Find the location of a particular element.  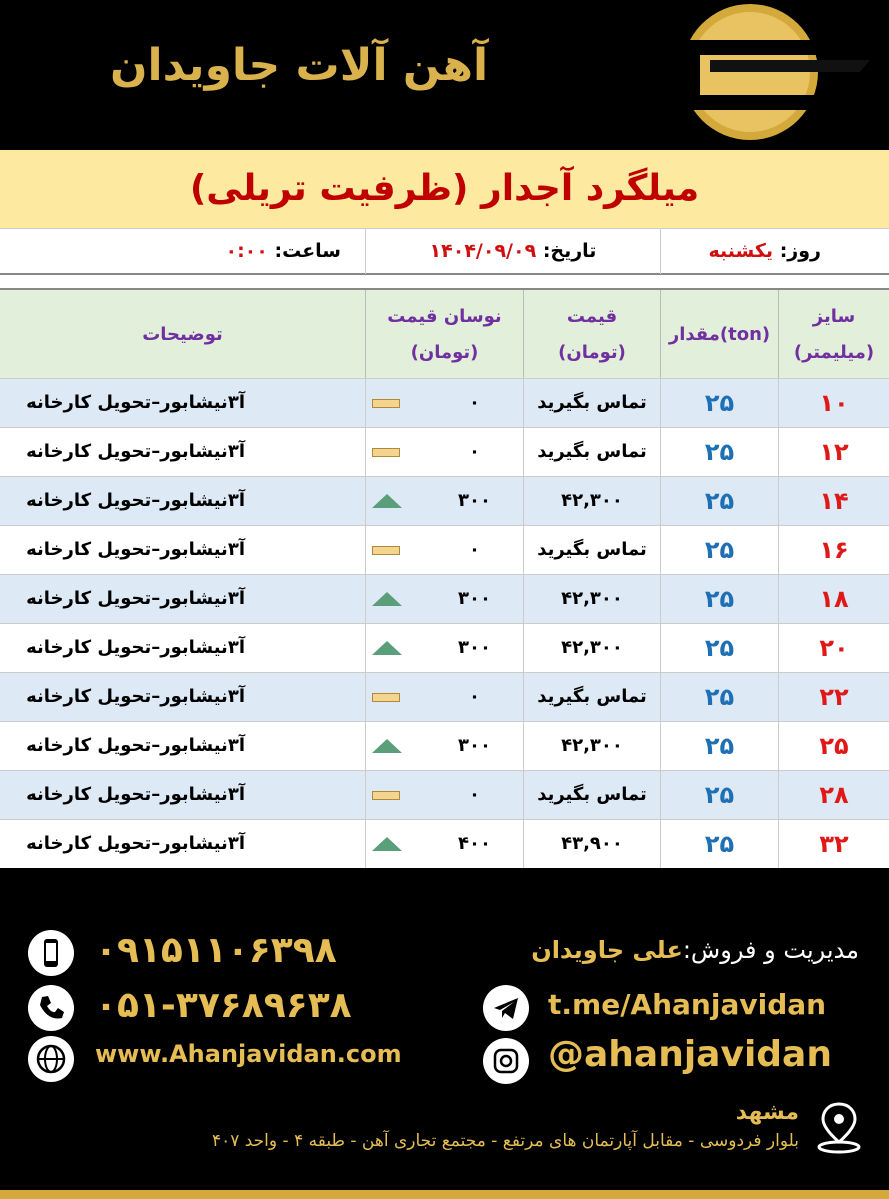

manager-line: مدیریت و فروش:علی جاویدان is located at coordinates (695, 950).